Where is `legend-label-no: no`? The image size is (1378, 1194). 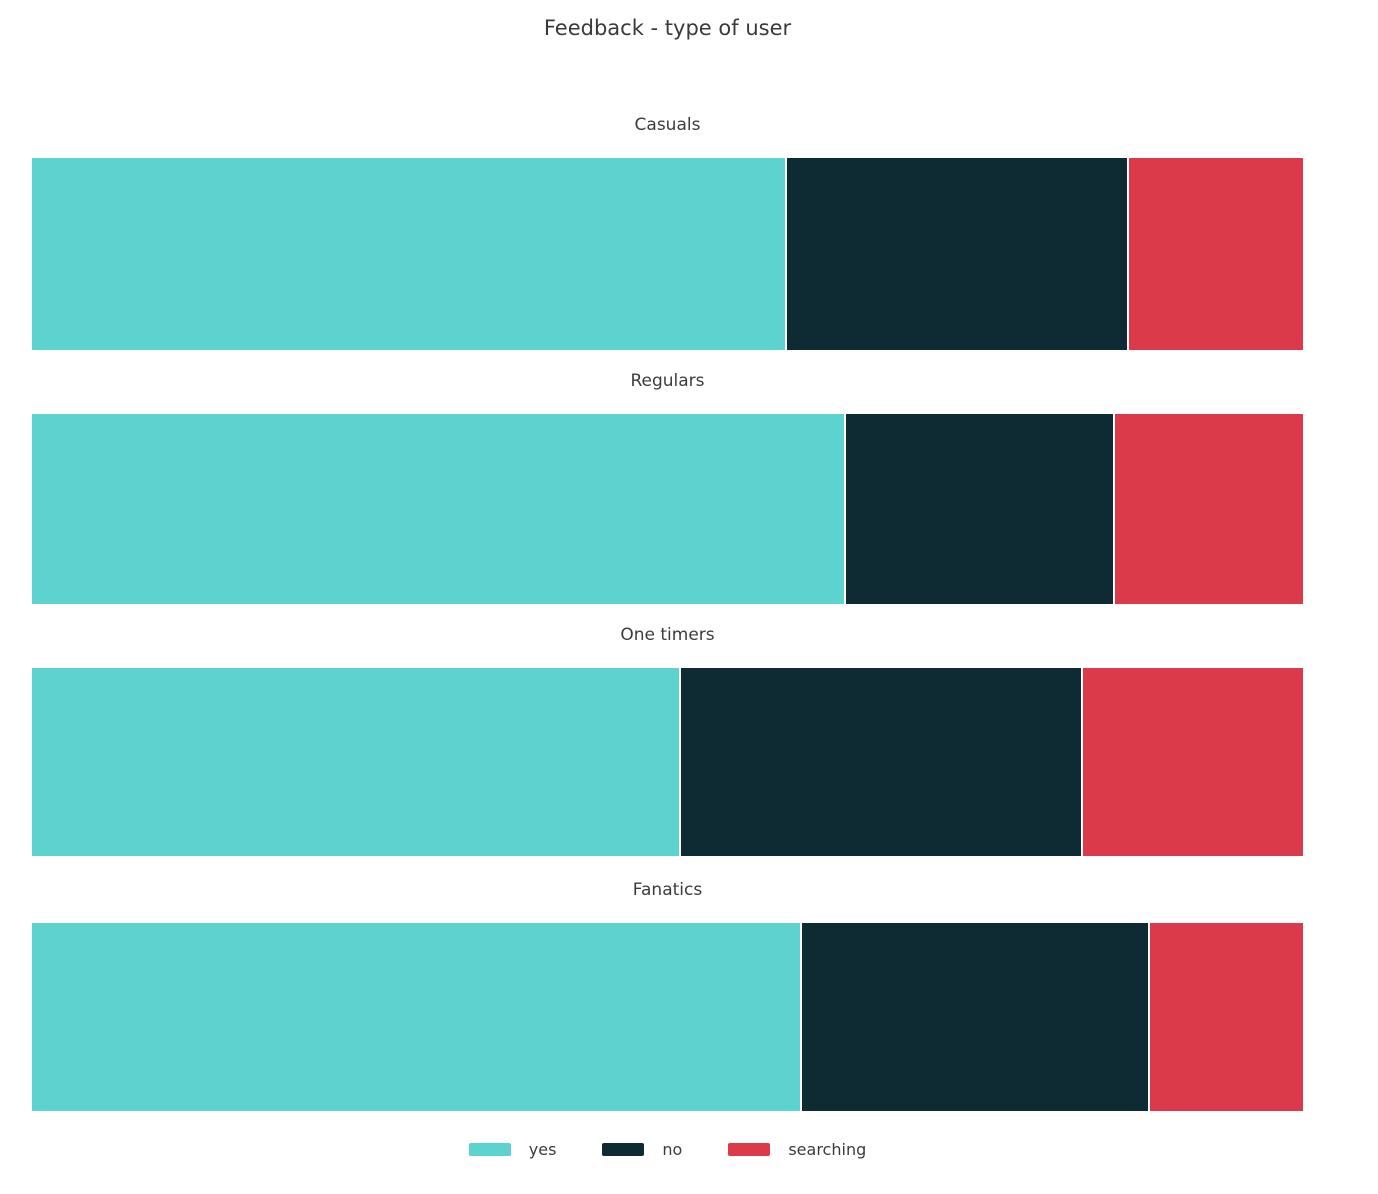 legend-label-no: no is located at coordinates (672, 1149).